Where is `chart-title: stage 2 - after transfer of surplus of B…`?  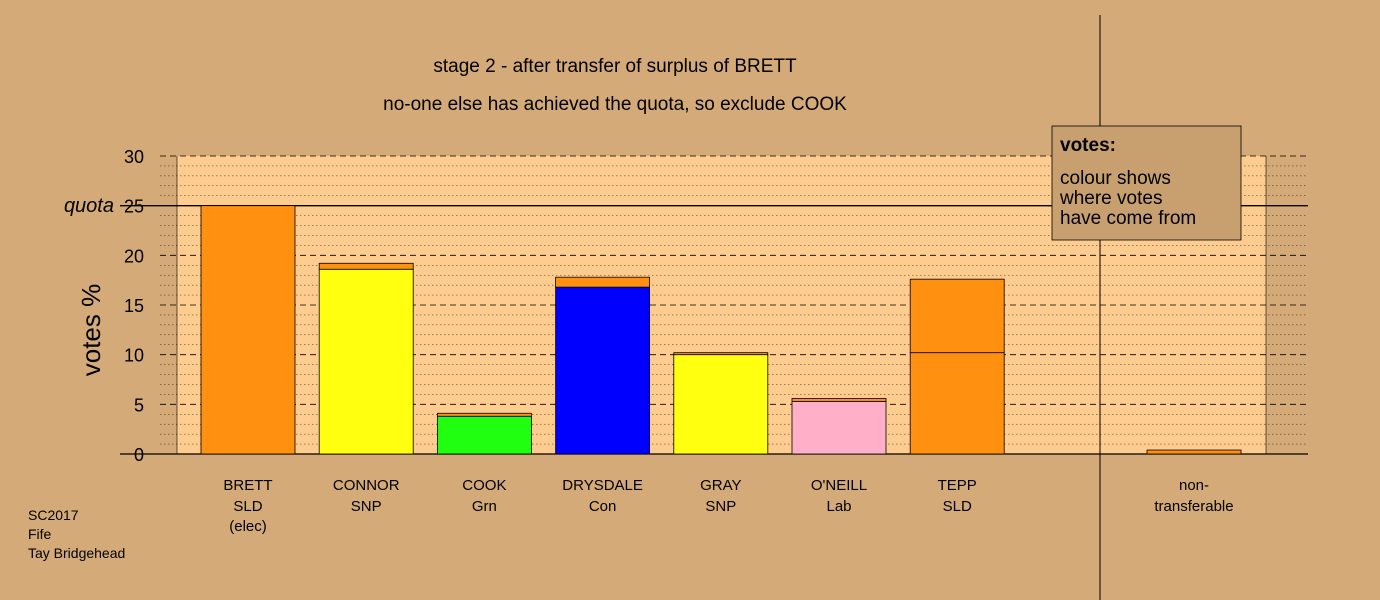 chart-title: stage 2 - after transfer of surplus of B… is located at coordinates (615, 66).